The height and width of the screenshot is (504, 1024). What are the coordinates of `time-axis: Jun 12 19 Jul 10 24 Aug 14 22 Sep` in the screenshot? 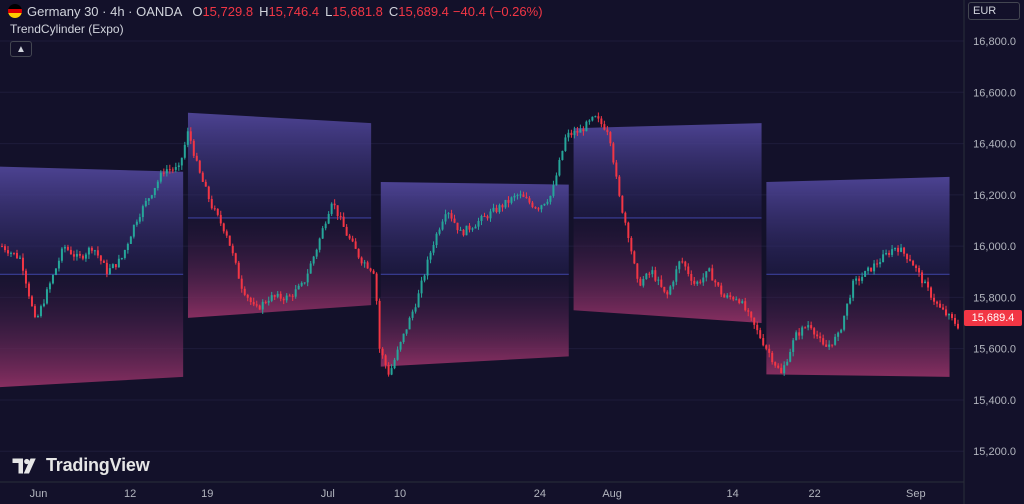 It's located at (478, 494).